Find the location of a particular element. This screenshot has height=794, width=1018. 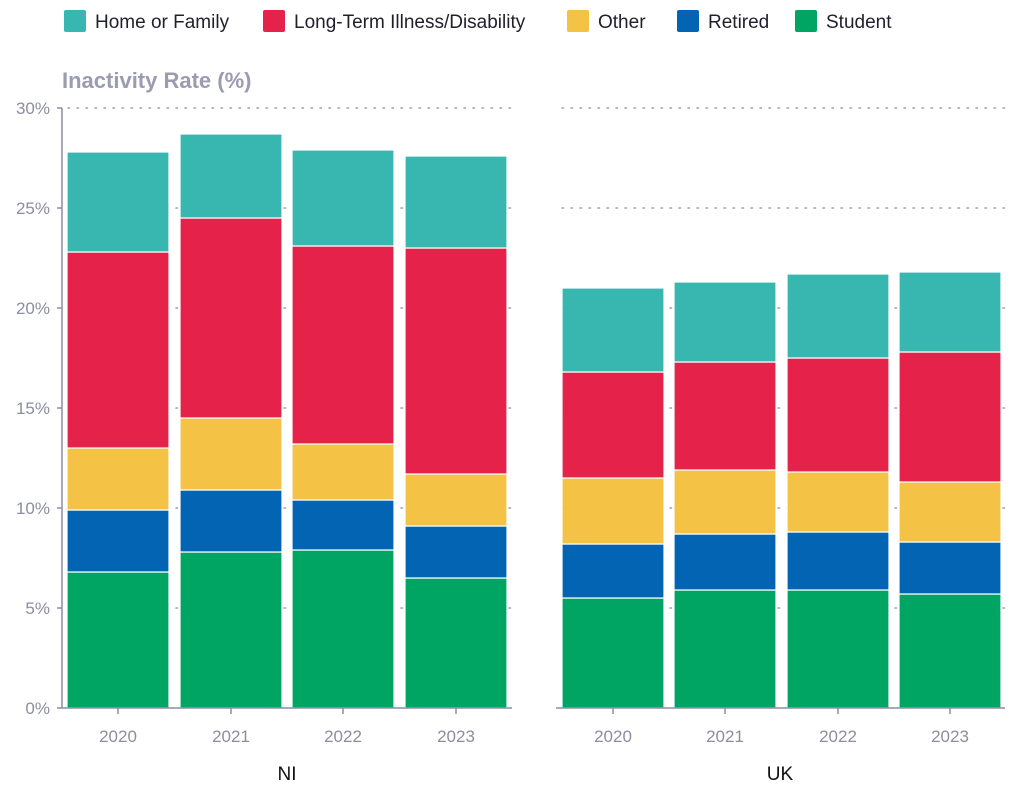

bar-uk-2023-home-or-family is located at coordinates (950, 312).